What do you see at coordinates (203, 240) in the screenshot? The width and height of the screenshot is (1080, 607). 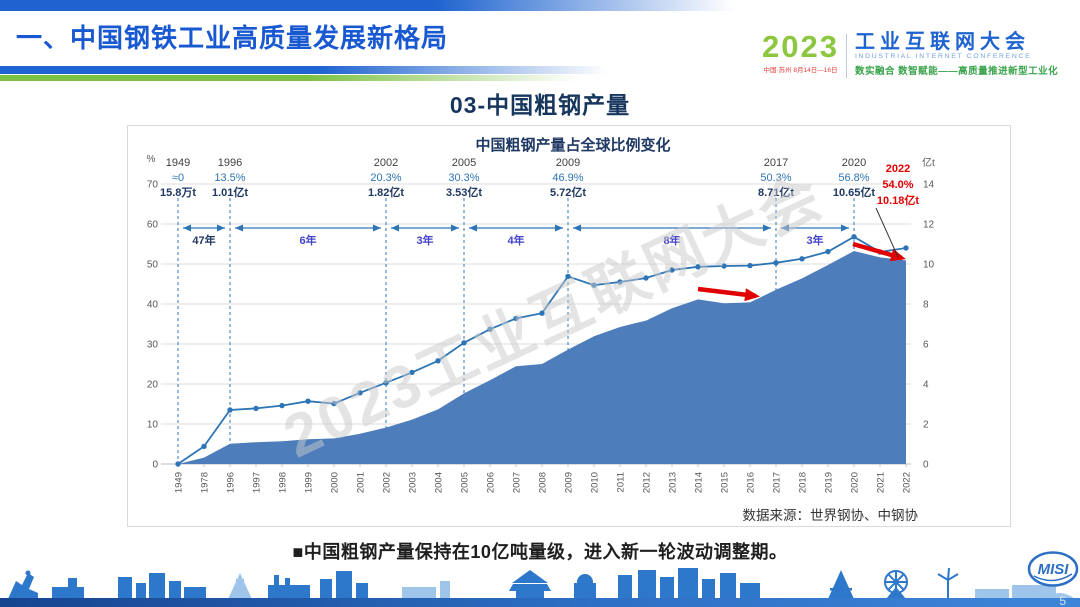 I see `svg-text: 47年` at bounding box center [203, 240].